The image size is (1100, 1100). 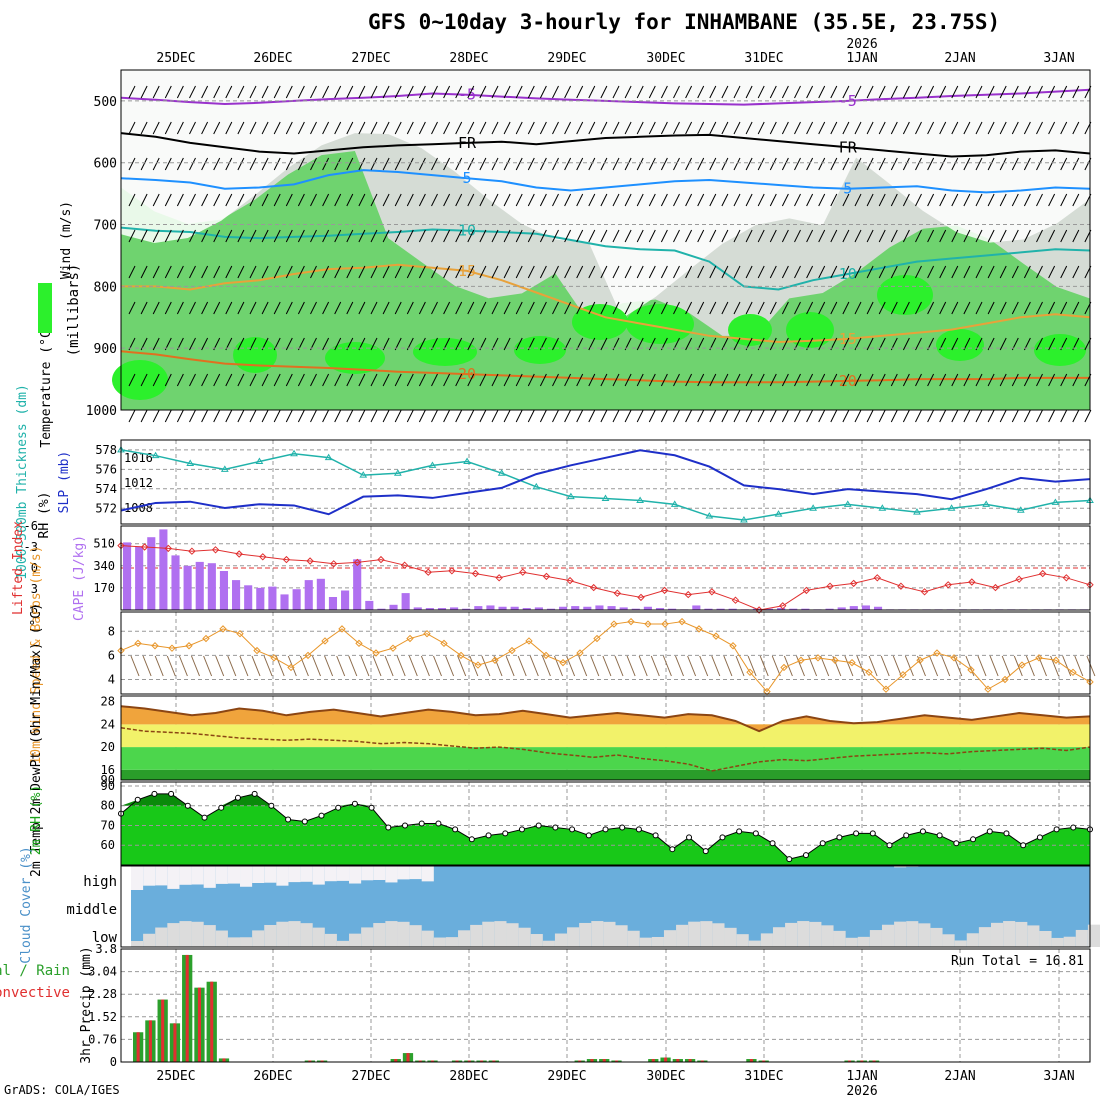 I want to click on precip-tick: 3.8, so click(x=106, y=949).